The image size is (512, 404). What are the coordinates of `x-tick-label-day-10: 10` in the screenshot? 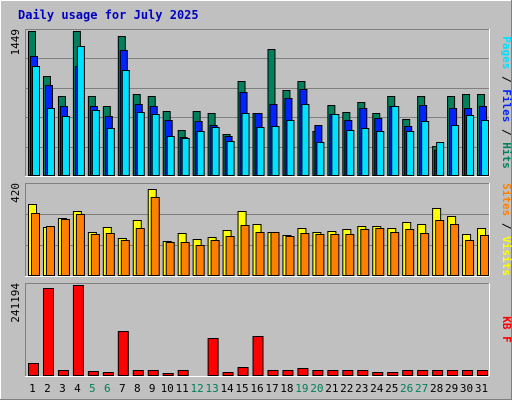 It's located at (167, 388).